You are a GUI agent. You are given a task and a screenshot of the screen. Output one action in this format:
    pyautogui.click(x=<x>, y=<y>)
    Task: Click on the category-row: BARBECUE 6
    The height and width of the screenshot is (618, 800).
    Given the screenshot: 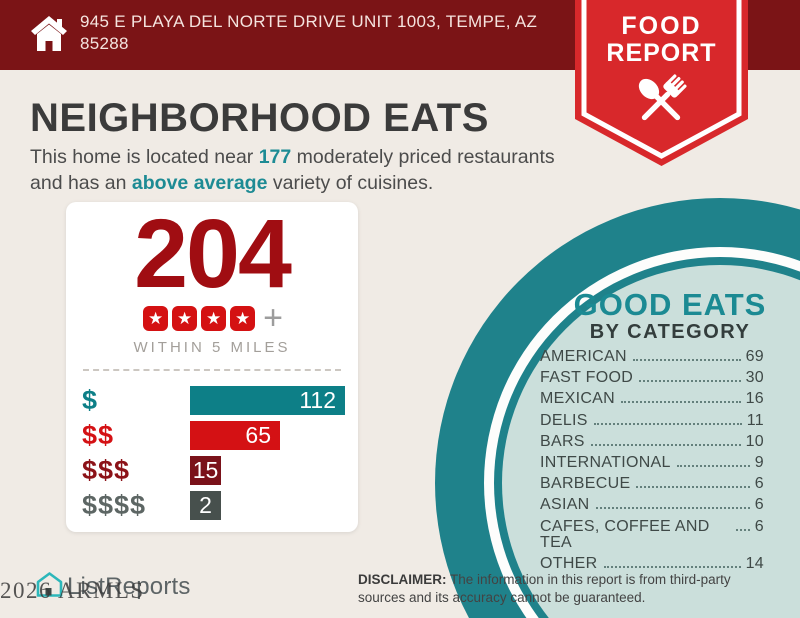 What is the action you would take?
    pyautogui.click(x=652, y=484)
    